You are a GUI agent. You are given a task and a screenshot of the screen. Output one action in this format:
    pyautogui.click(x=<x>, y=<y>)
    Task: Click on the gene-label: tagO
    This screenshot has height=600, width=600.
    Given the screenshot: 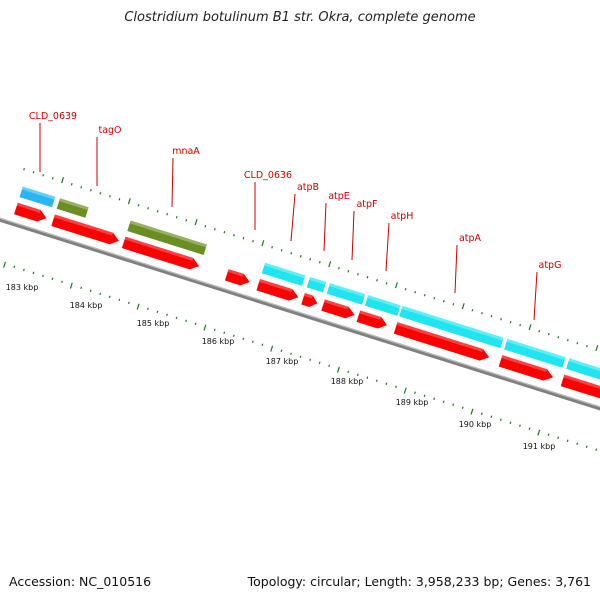 What is the action you would take?
    pyautogui.click(x=109, y=130)
    